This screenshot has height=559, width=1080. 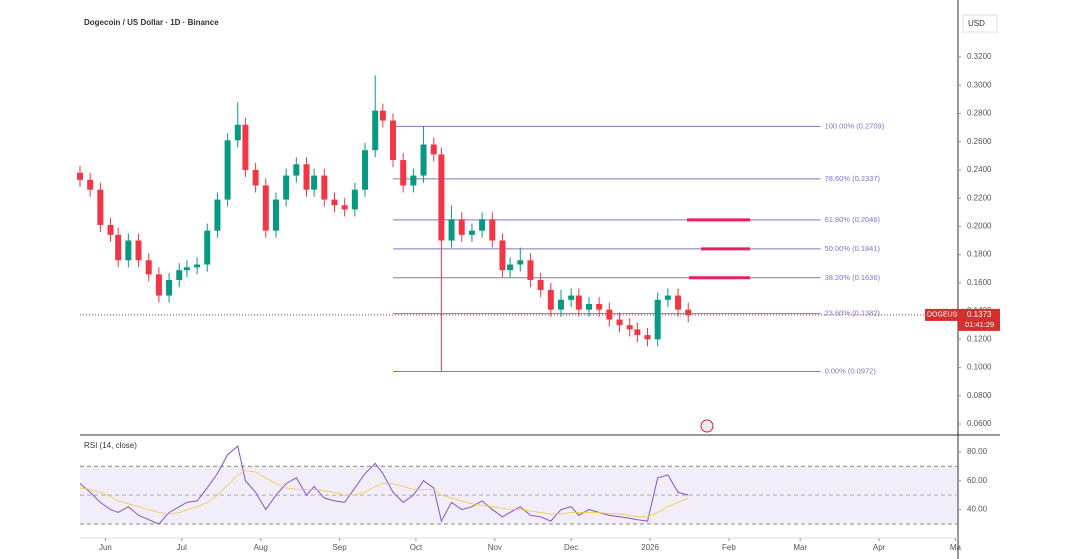 What do you see at coordinates (416, 547) in the screenshot?
I see `x-tick-label: Oct` at bounding box center [416, 547].